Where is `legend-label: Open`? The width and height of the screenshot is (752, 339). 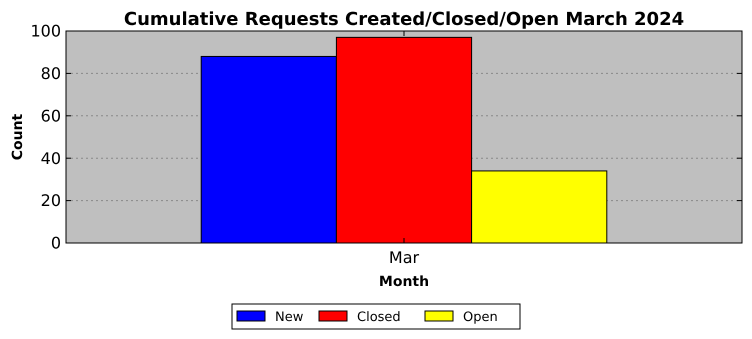 legend-label: Open is located at coordinates (480, 317).